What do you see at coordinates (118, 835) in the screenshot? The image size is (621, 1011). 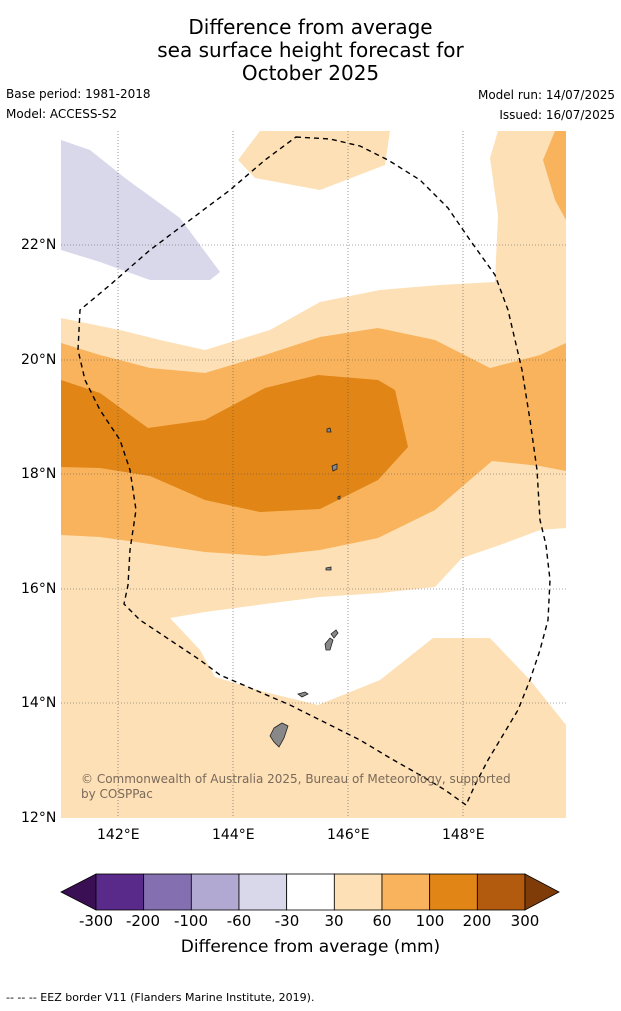 I see `lon-label-142e: 142°E` at bounding box center [118, 835].